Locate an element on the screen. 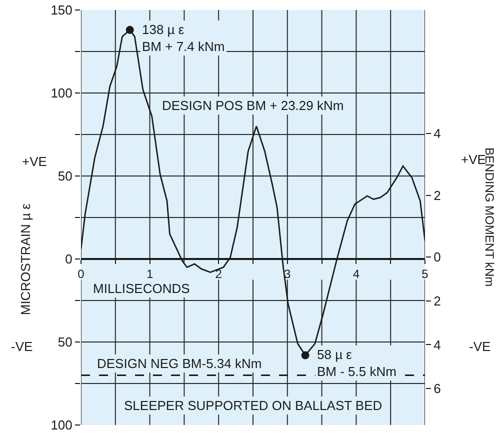 Image resolution: width=504 pixels, height=437 pixels. x-tick-label: 5 is located at coordinates (425, 274).